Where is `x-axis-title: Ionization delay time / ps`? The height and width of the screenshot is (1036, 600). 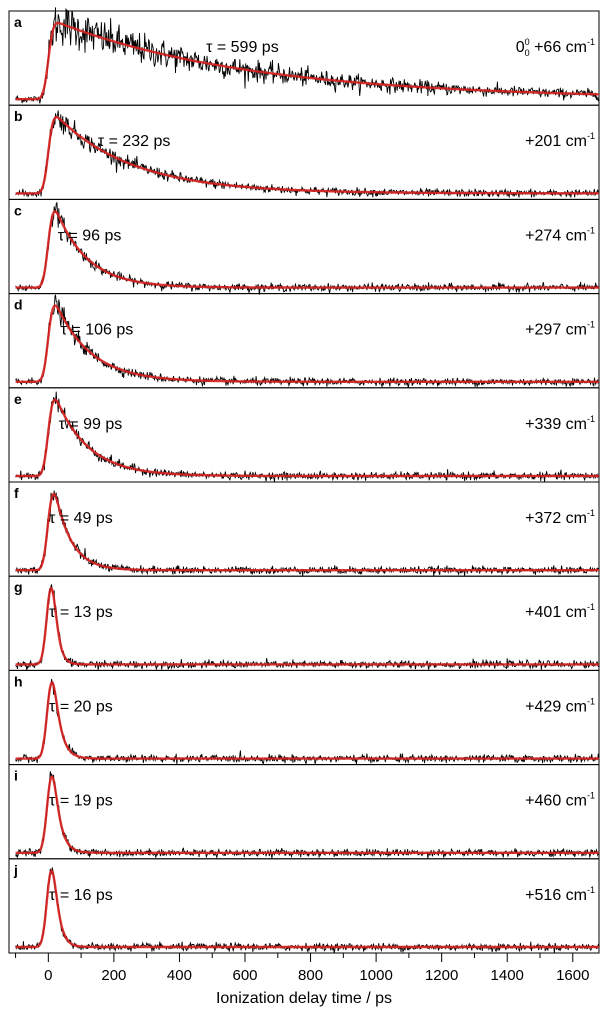
x-axis-title: Ionization delay time / ps is located at coordinates (304, 998).